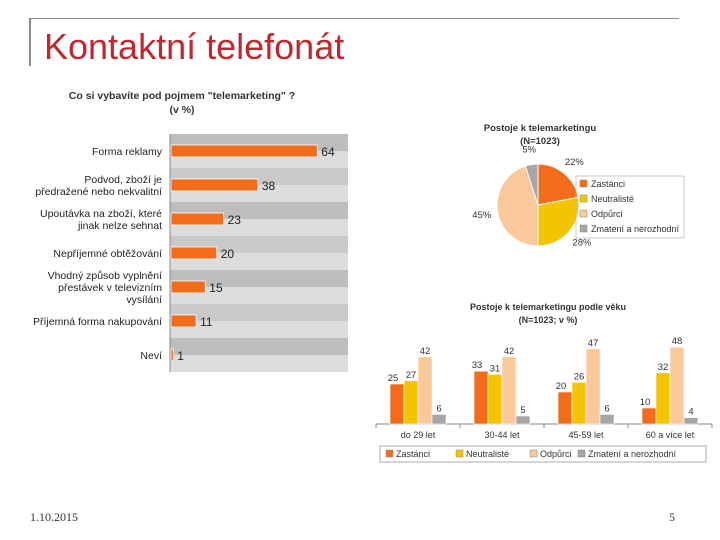 This screenshot has width=720, height=540. I want to click on data-label: 11, so click(206, 322).